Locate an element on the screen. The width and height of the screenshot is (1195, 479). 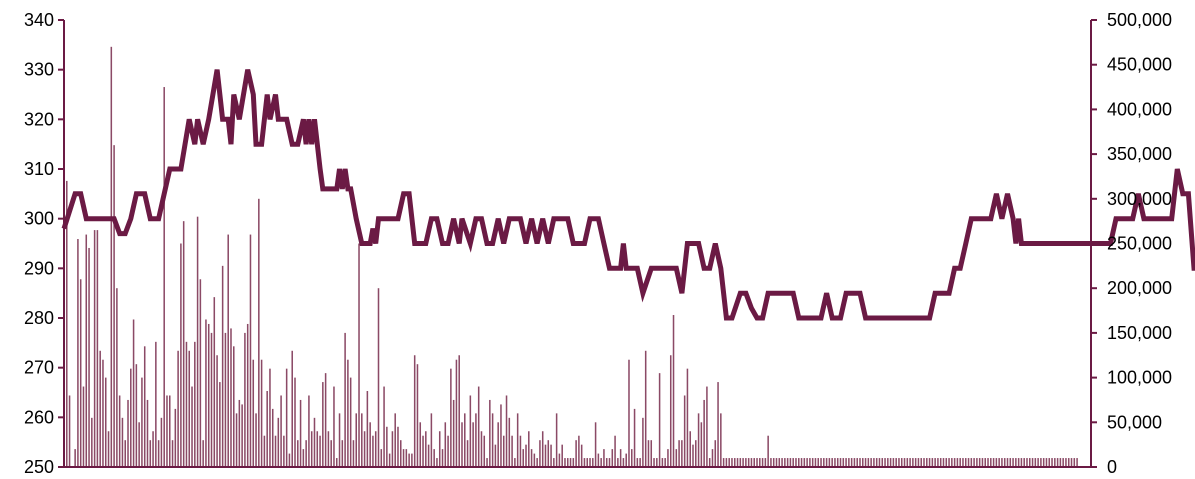
left-tick-label: 320 is located at coordinates (39, 119).